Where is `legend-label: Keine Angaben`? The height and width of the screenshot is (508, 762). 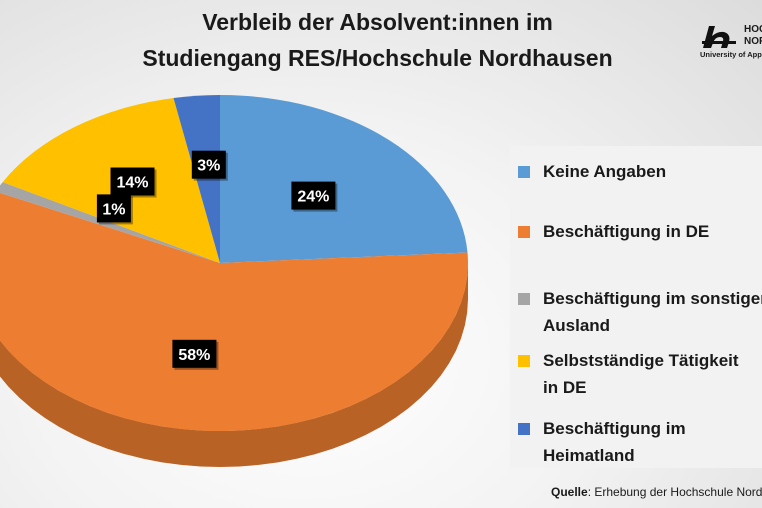
legend-label: Keine Angaben is located at coordinates (605, 171).